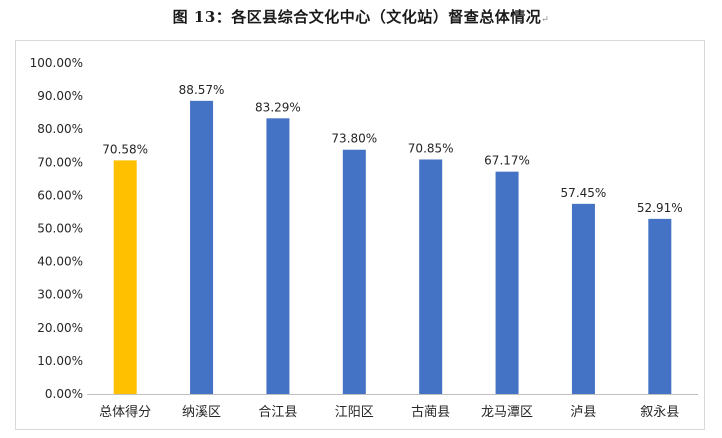 This screenshot has width=722, height=438. What do you see at coordinates (277, 412) in the screenshot?
I see `x-tick-label: 合江县` at bounding box center [277, 412].